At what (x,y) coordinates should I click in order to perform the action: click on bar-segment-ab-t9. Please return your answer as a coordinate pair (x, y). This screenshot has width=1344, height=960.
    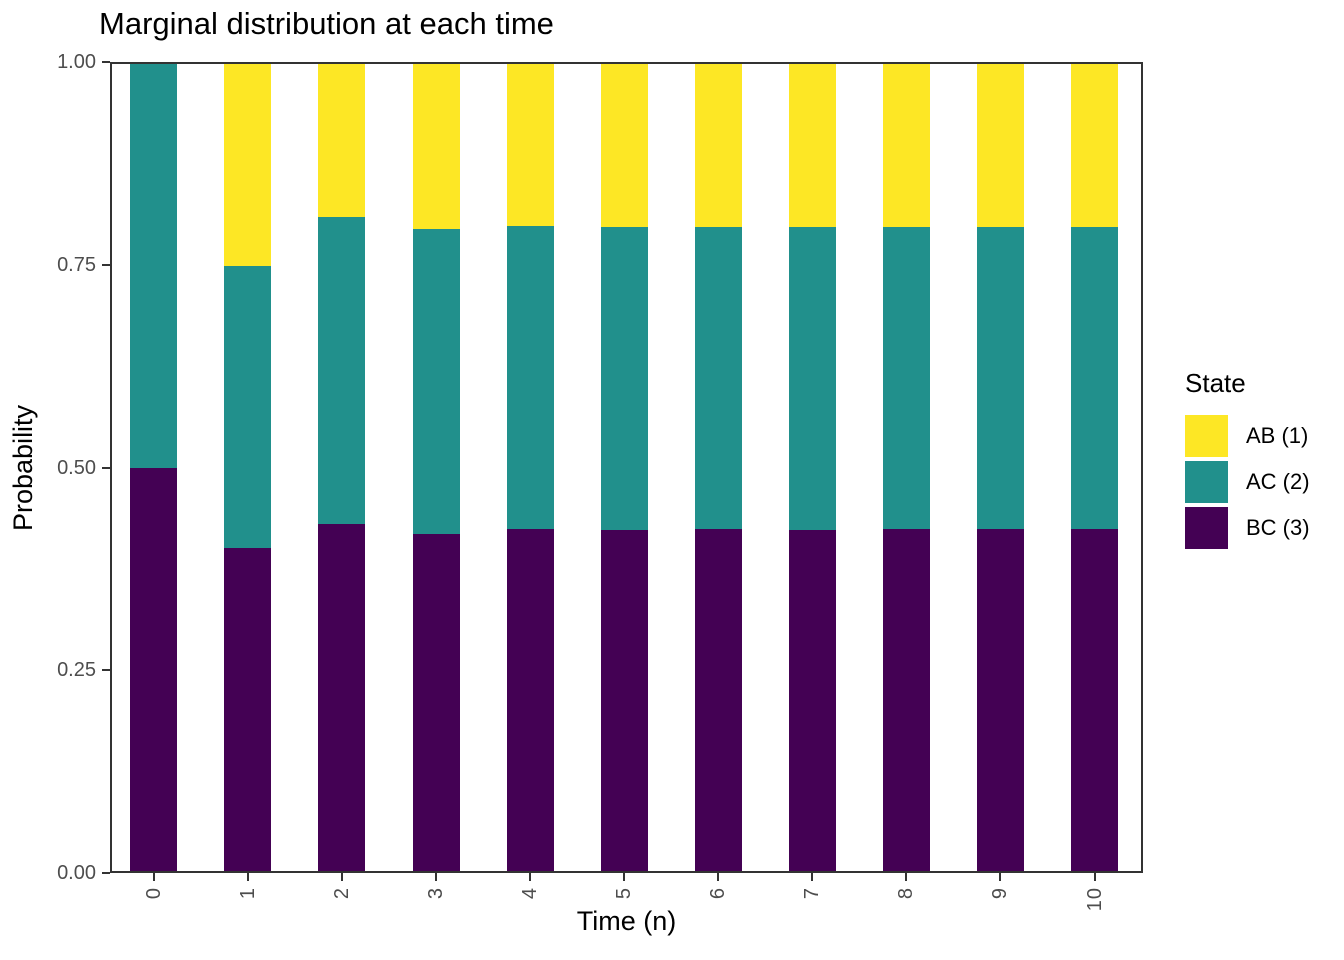
    Looking at the image, I should click on (1000, 145).